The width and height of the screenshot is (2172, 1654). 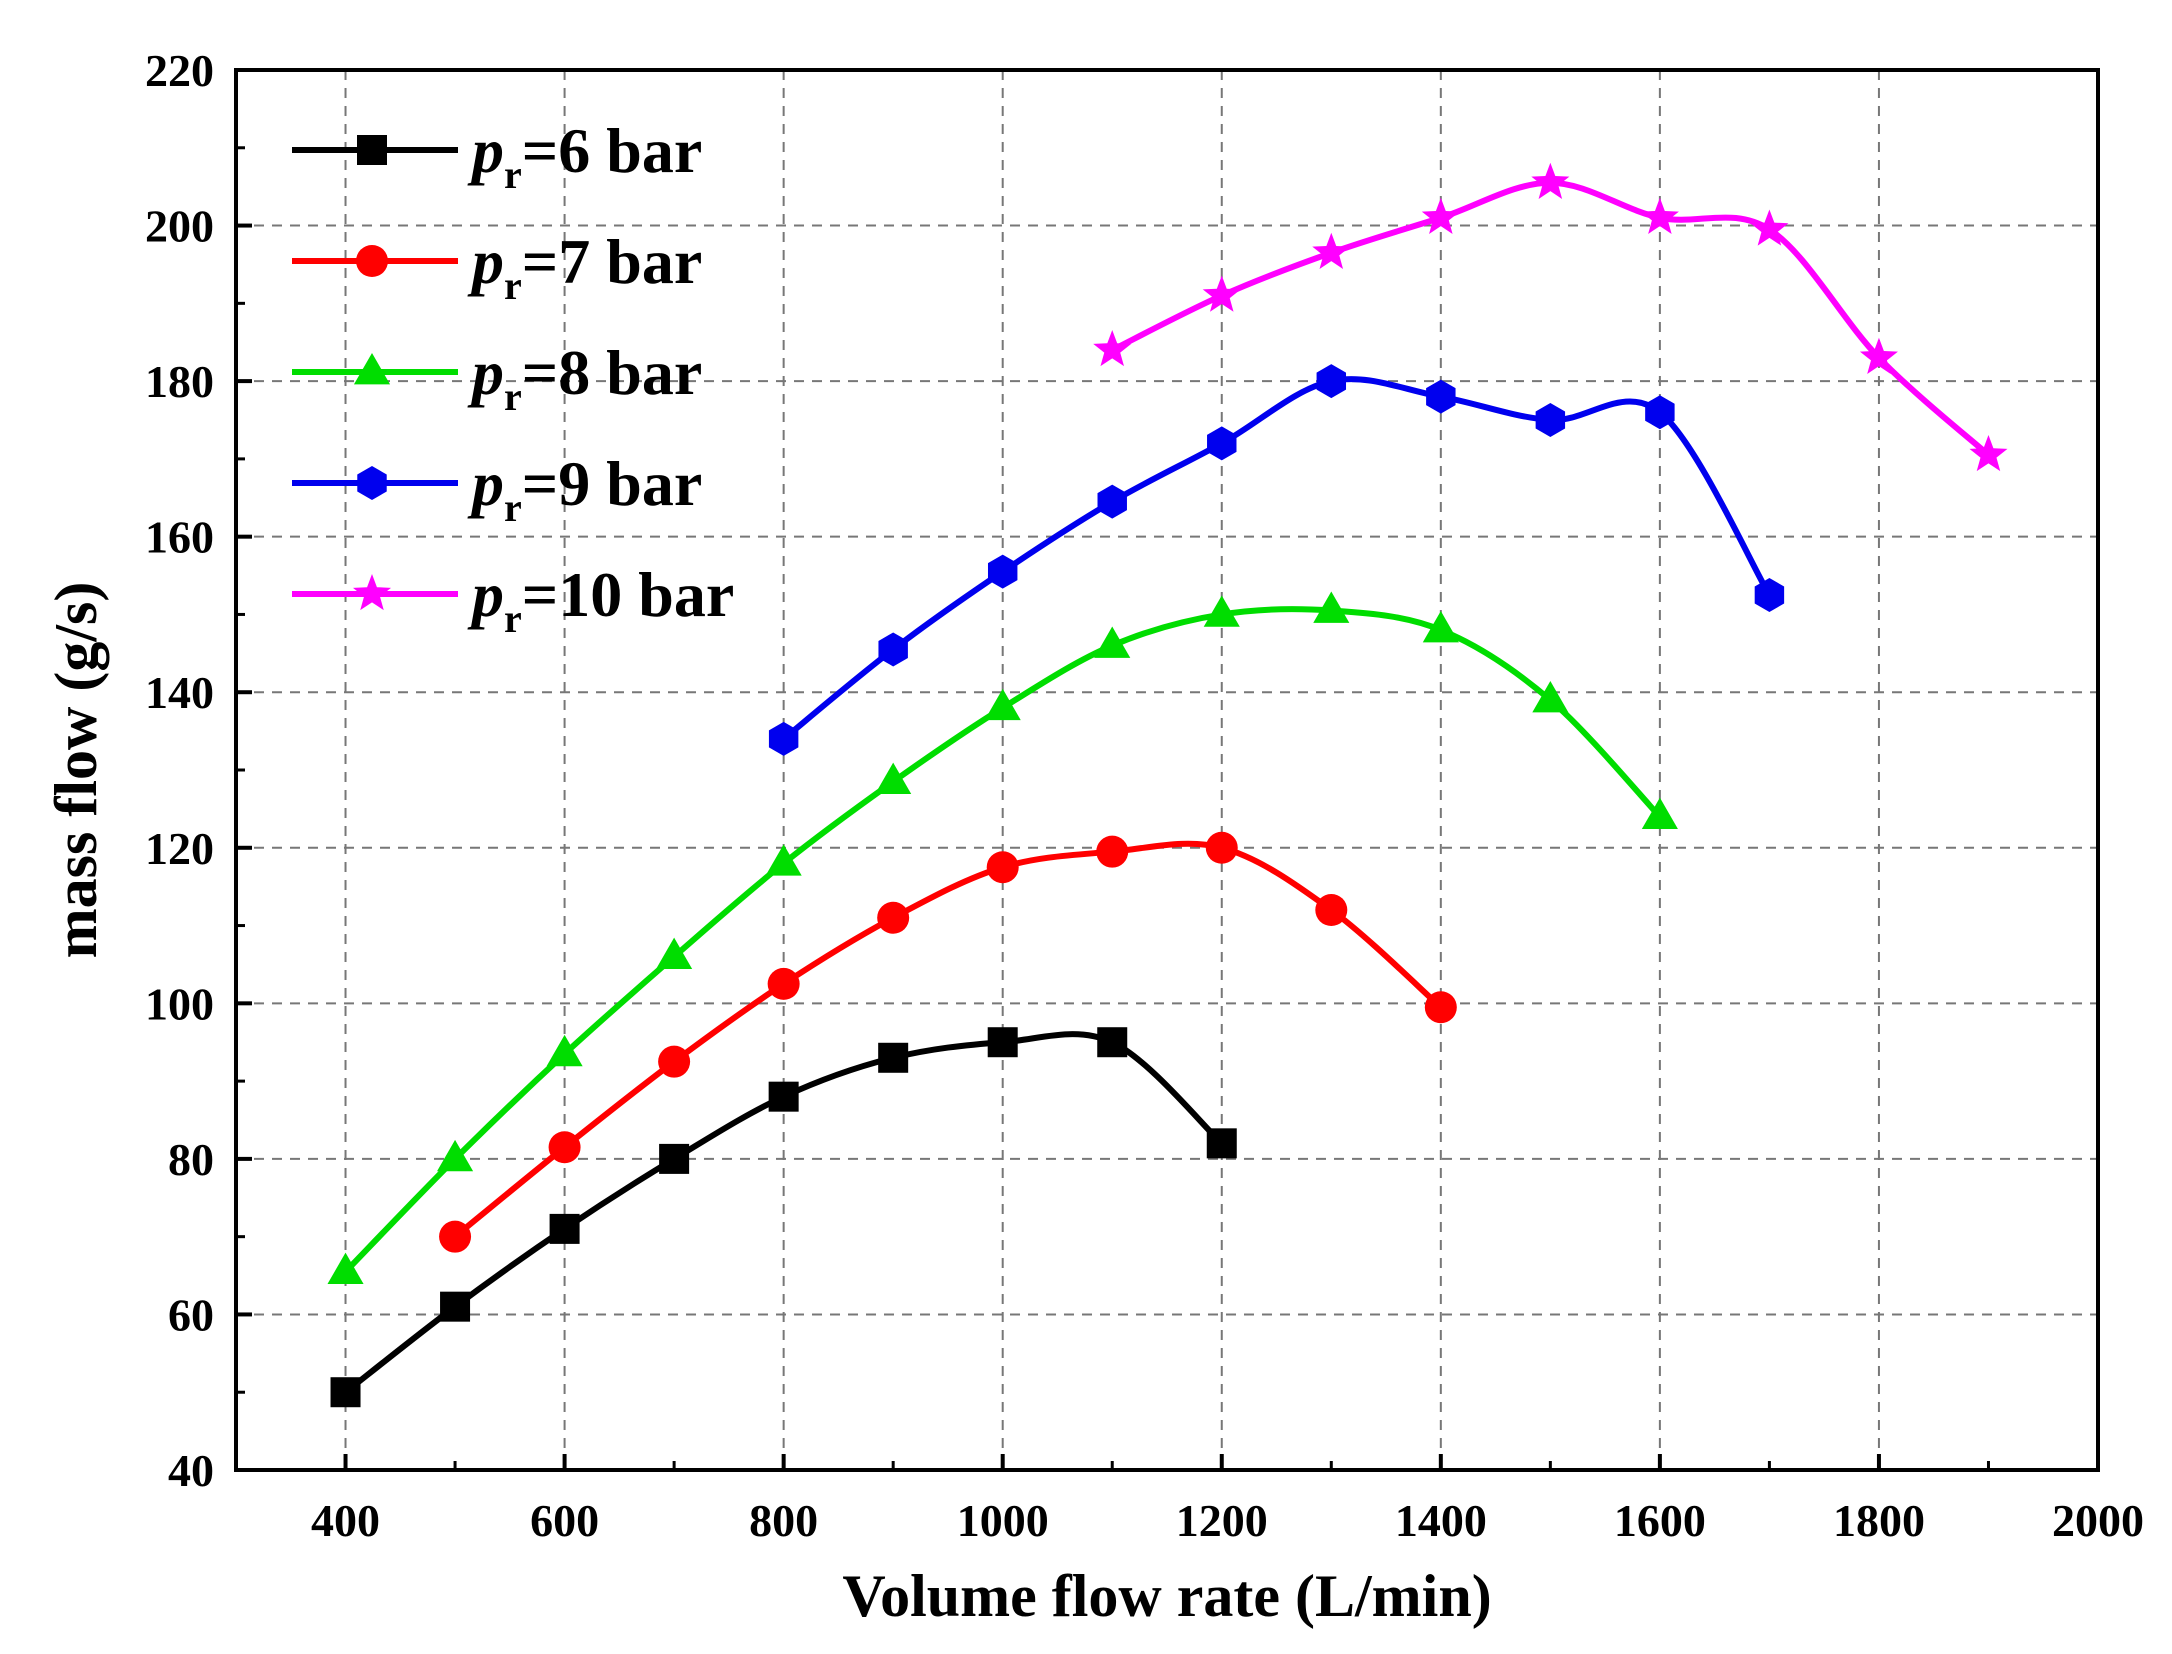 I want to click on y-tick-label: 100, so click(x=179, y=1003).